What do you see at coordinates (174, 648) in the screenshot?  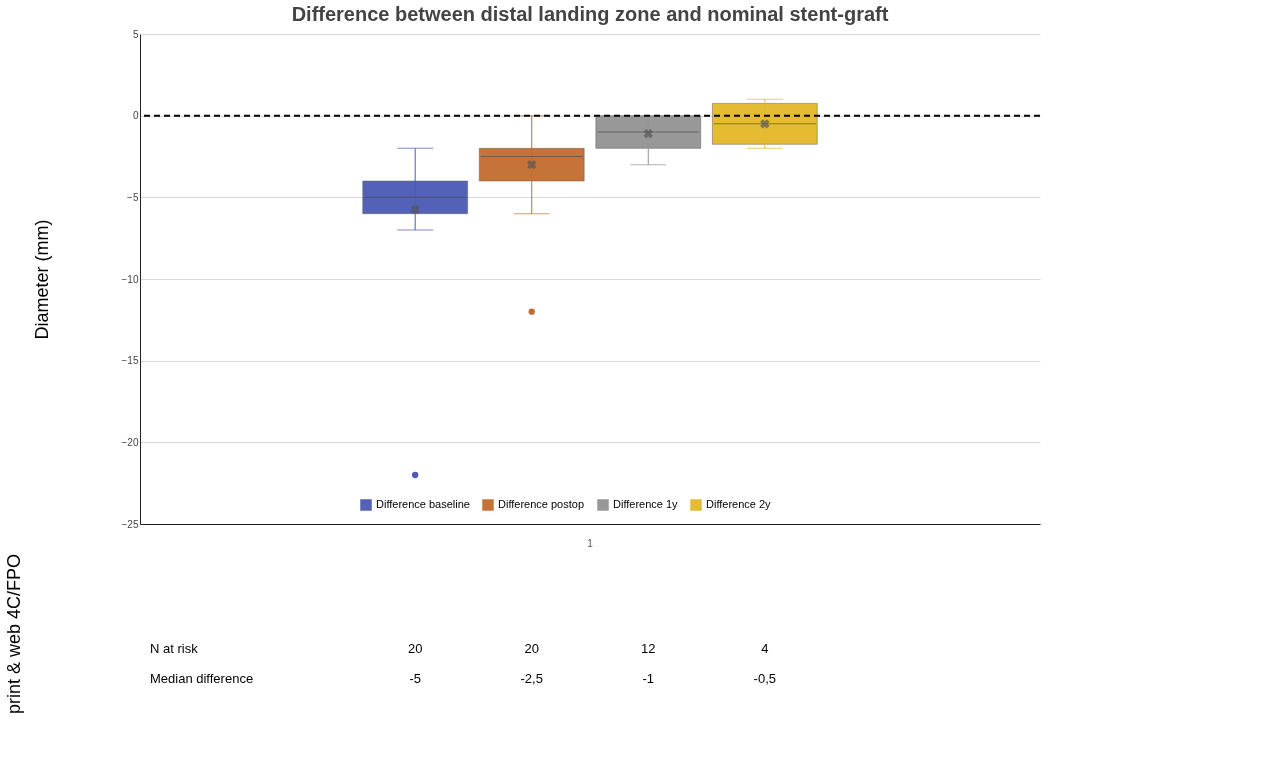 I see `text: N at risk` at bounding box center [174, 648].